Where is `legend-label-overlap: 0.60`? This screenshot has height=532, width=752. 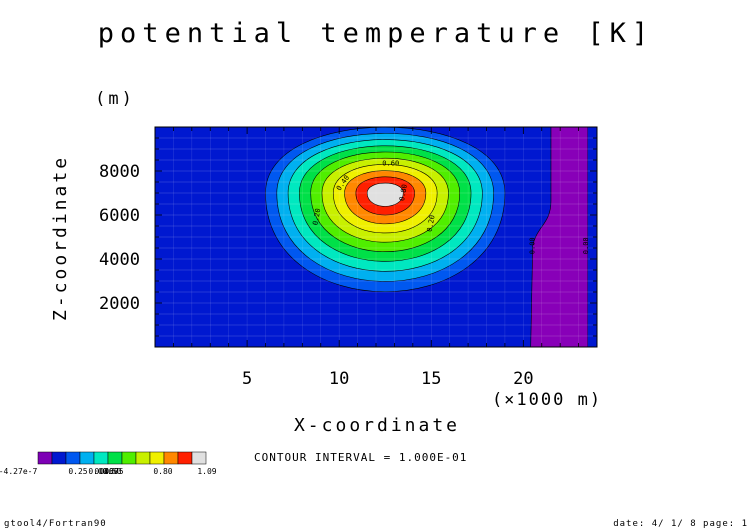 legend-label-overlap: 0.60 is located at coordinates (108, 471).